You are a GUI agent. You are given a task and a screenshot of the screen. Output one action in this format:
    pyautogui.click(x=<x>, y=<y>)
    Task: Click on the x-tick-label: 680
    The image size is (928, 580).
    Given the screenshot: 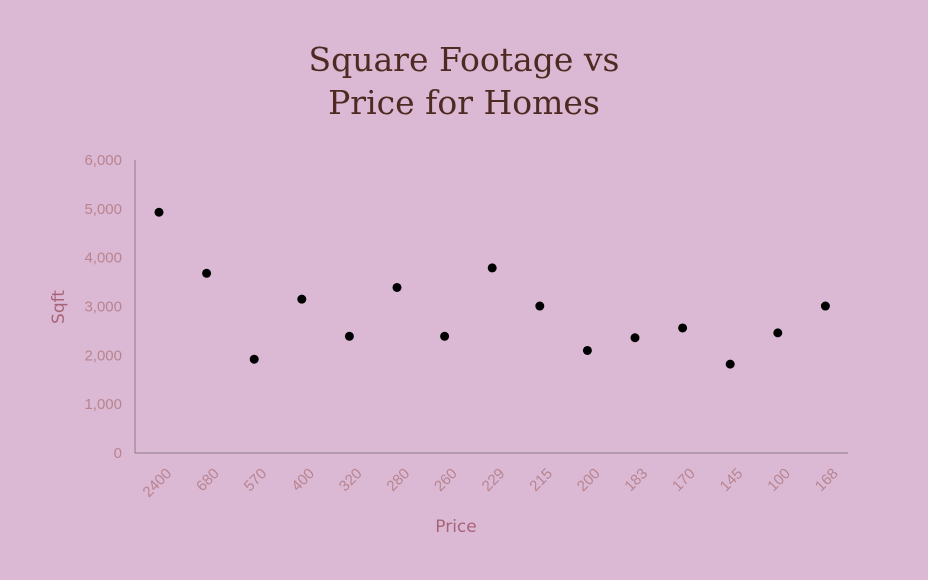 What is the action you would take?
    pyautogui.click(x=208, y=480)
    